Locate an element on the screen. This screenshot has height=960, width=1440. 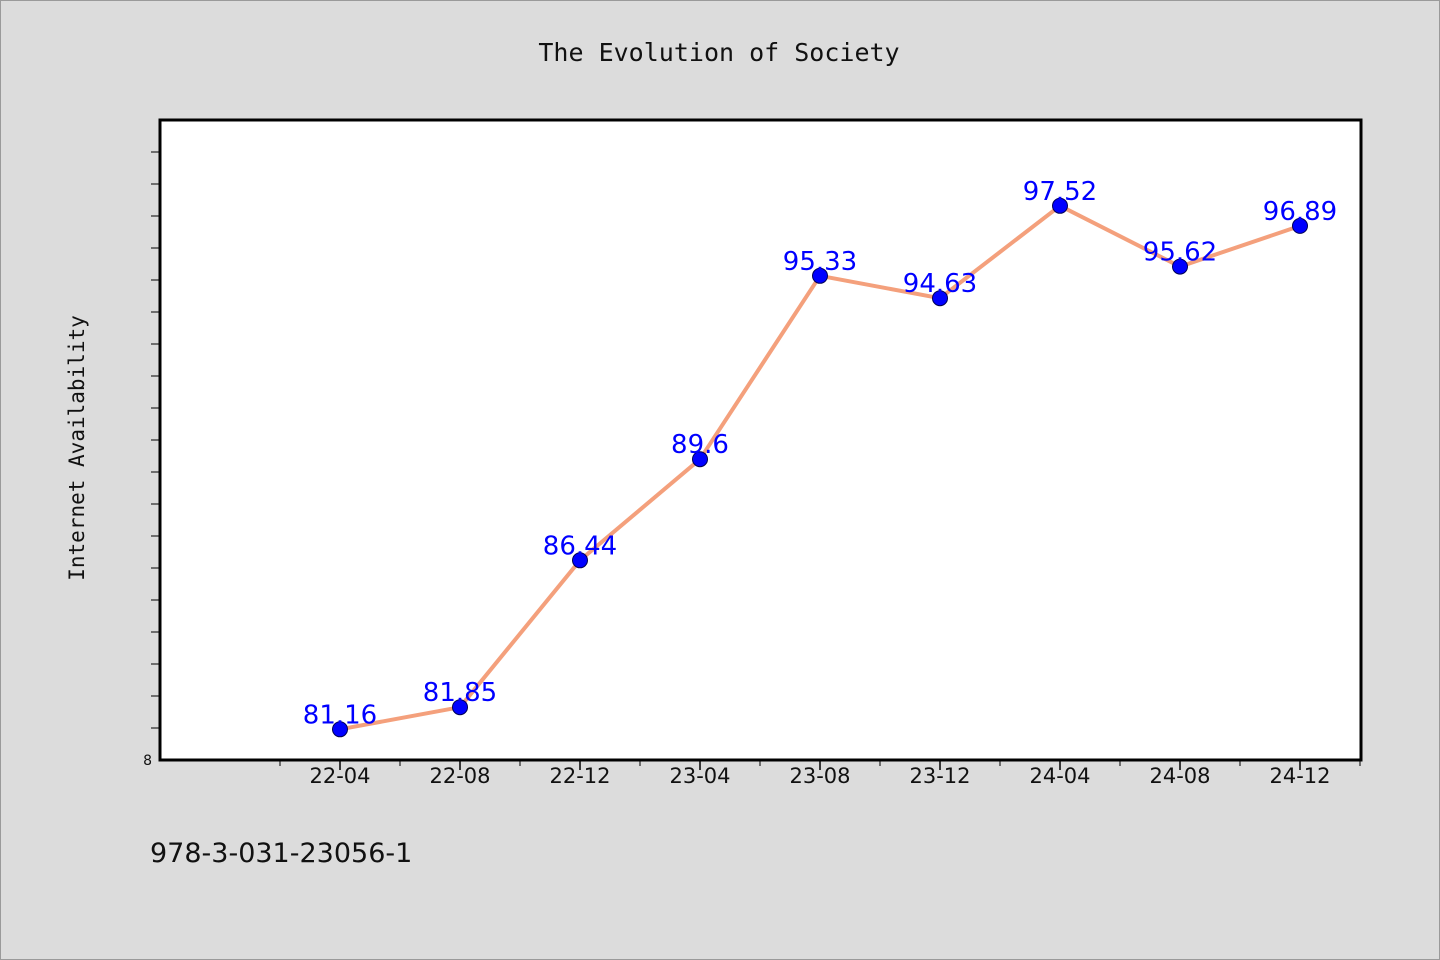
x-tick-label: 23-12 is located at coordinates (939, 776).